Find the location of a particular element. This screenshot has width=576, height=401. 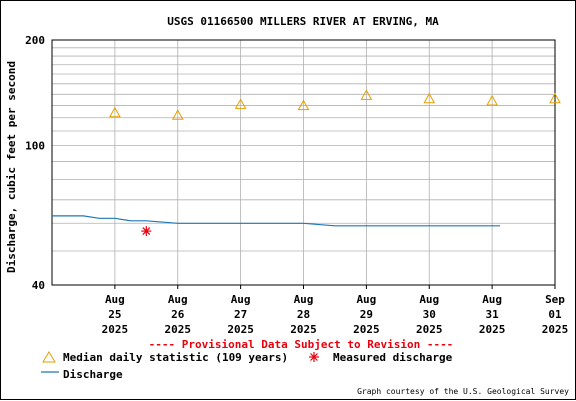

measured-stroke is located at coordinates (146, 231).